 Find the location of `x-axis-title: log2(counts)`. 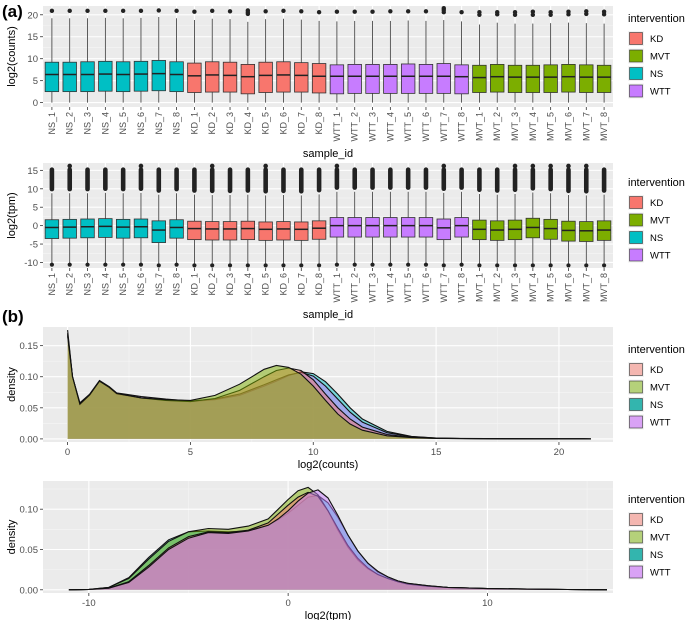

x-axis-title: log2(counts) is located at coordinates (328, 465).